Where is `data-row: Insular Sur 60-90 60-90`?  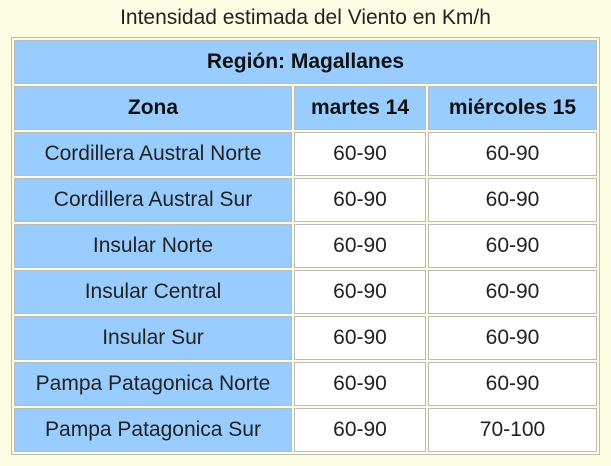
data-row: Insular Sur 60-90 60-90 is located at coordinates (305, 338).